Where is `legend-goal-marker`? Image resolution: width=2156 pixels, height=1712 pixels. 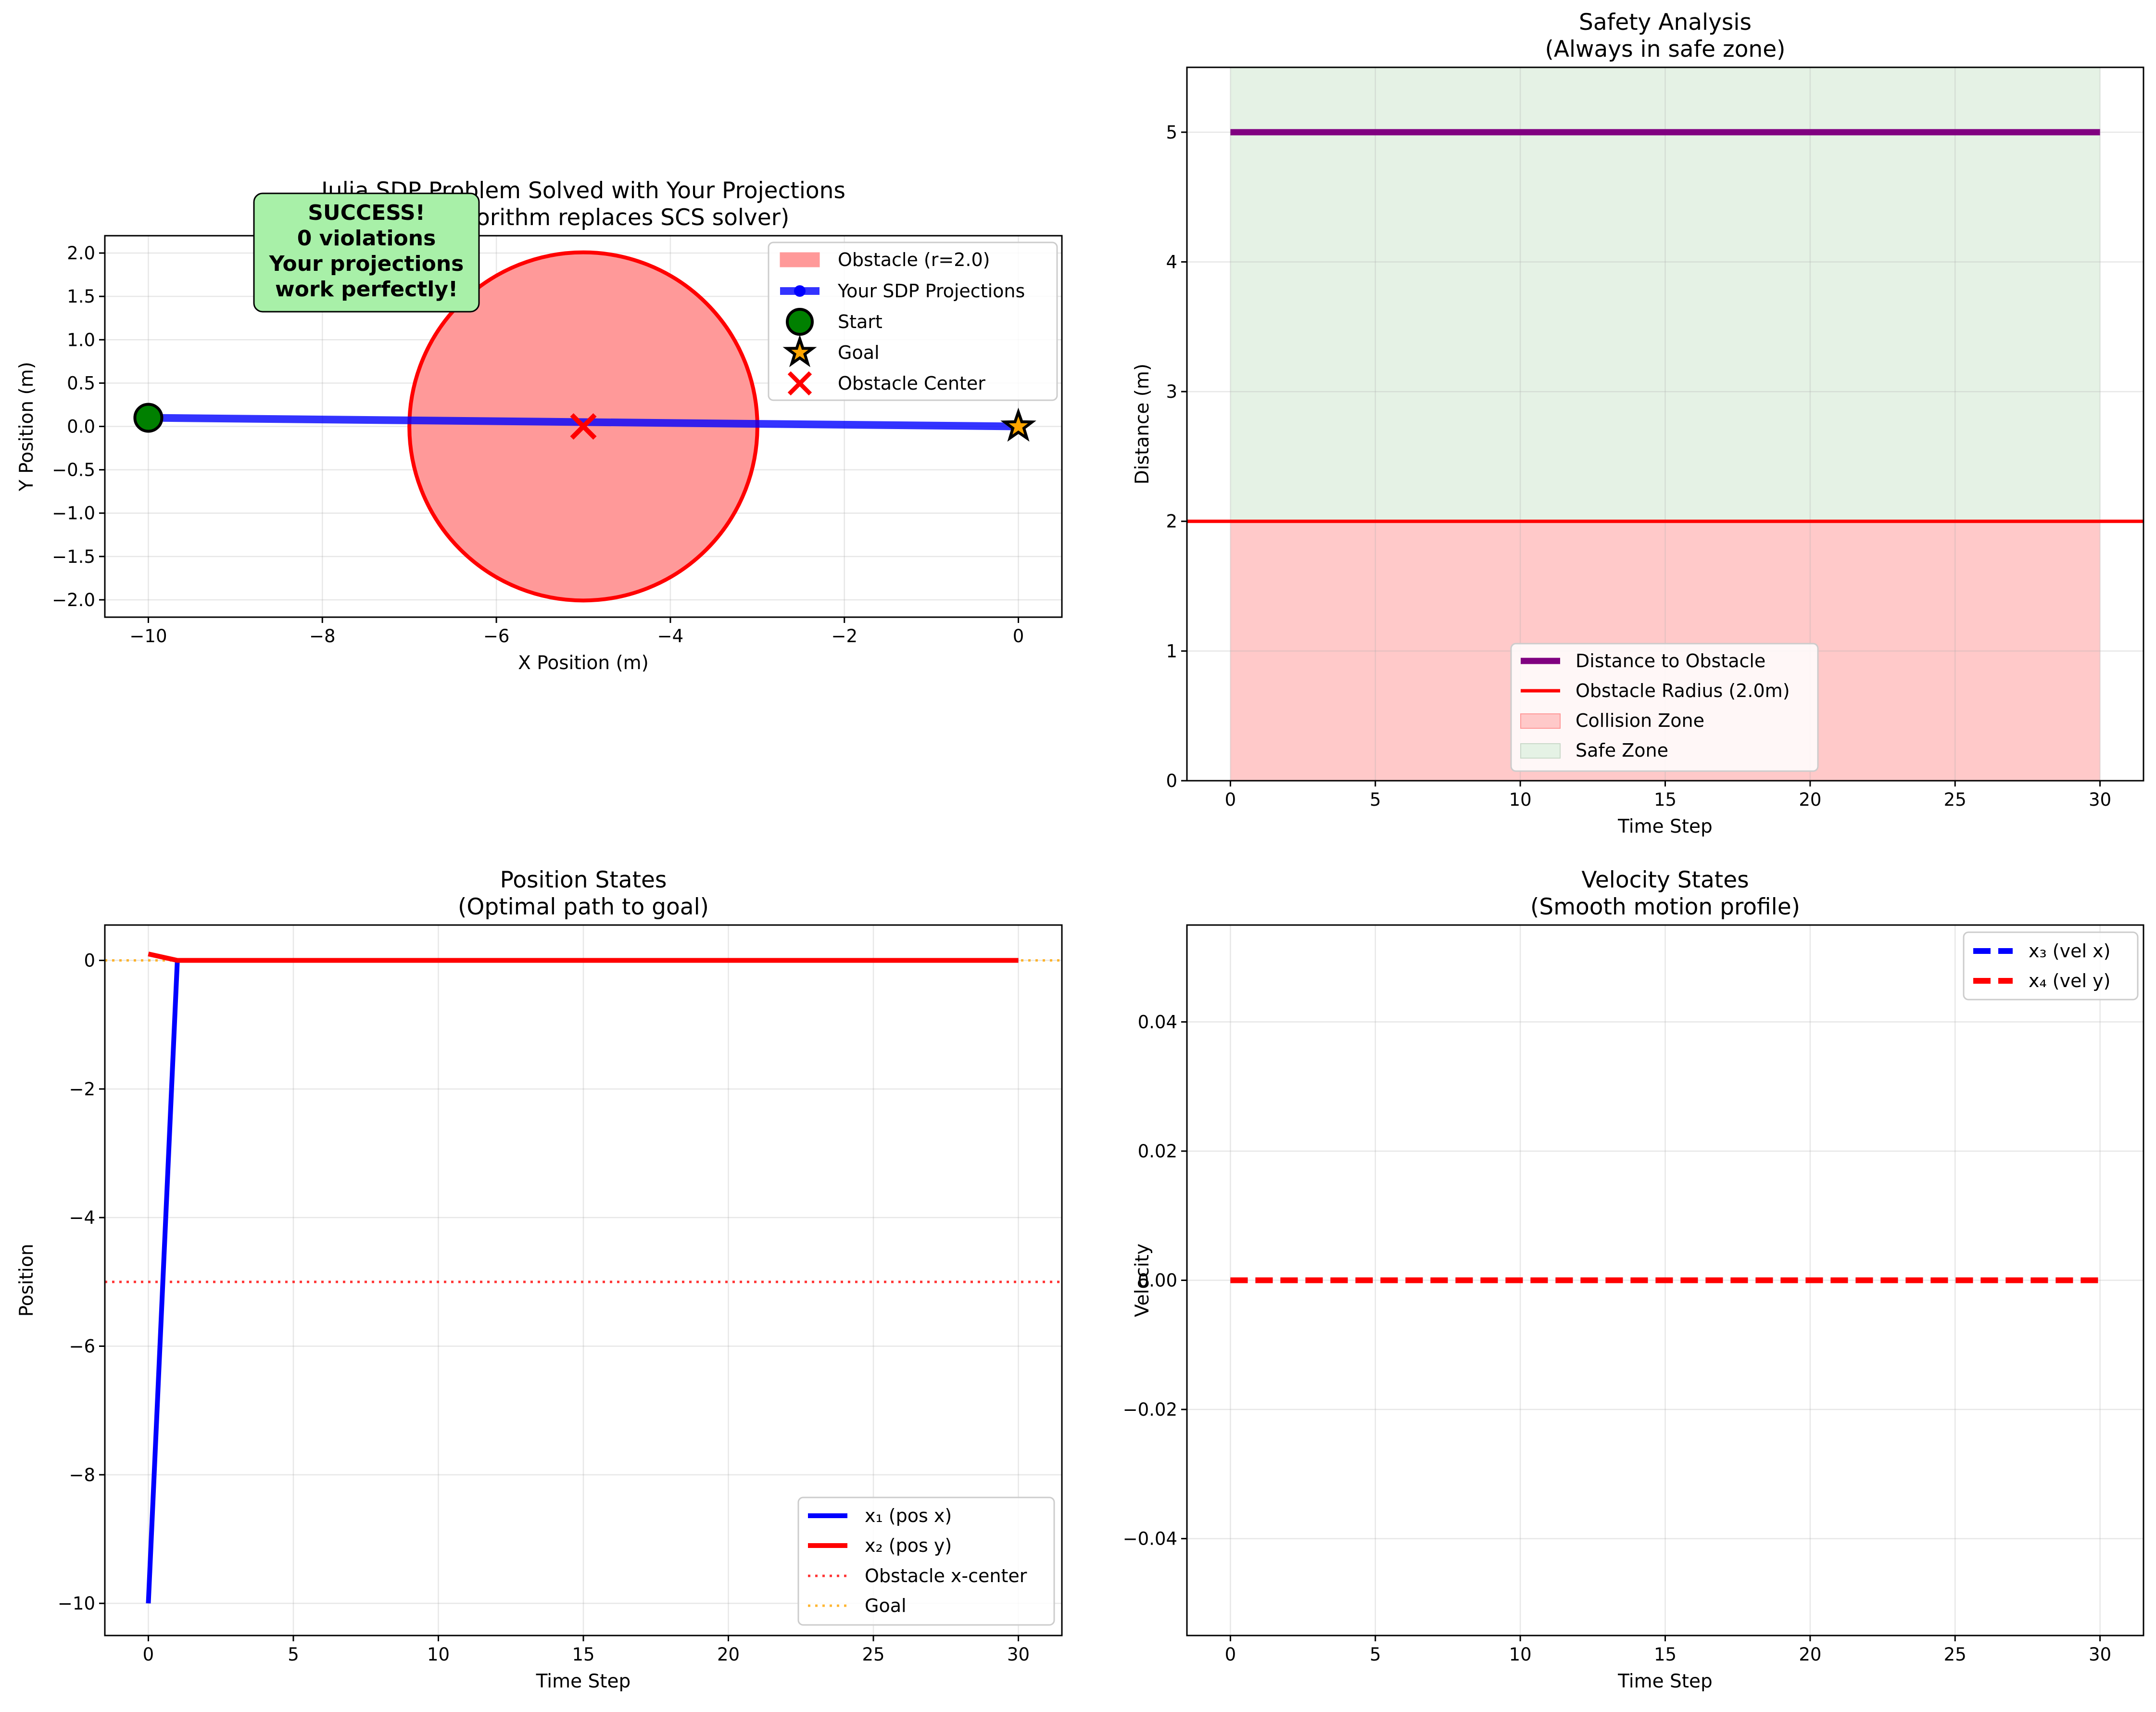 legend-goal-marker is located at coordinates (799, 351).